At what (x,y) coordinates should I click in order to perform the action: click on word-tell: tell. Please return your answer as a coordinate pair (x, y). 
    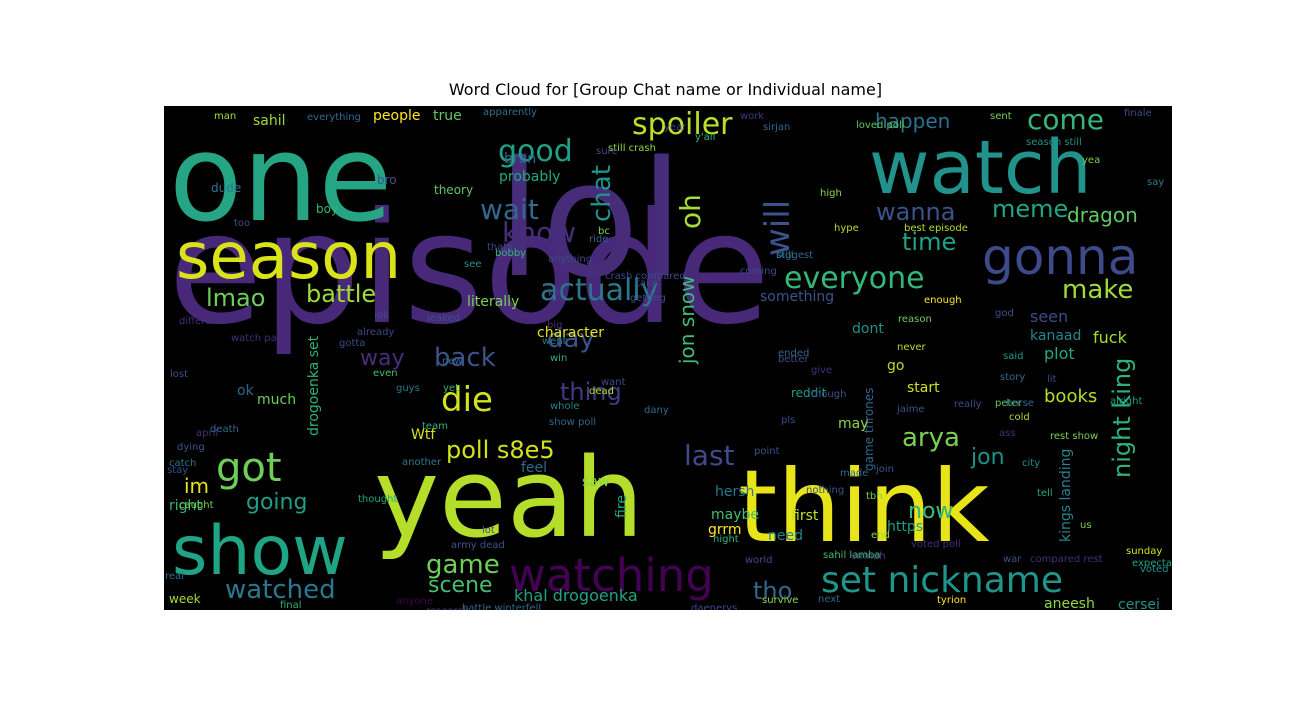
    Looking at the image, I should click on (1045, 493).